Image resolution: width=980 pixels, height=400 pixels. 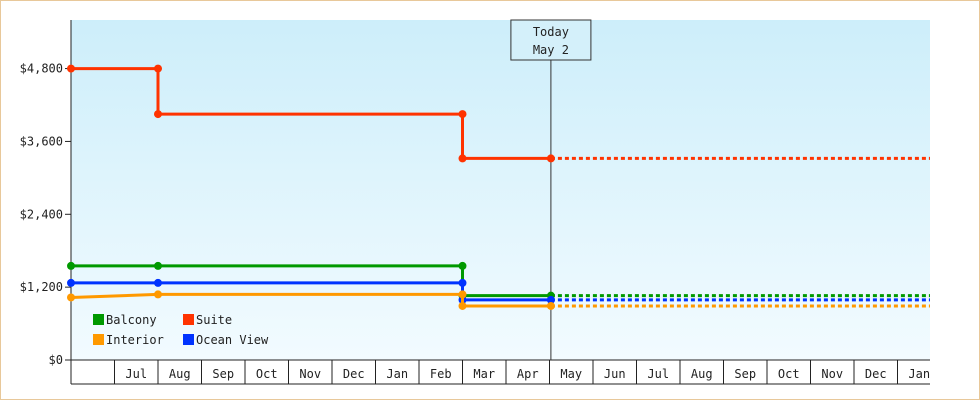 I want to click on month-label: Mar, so click(x=484, y=374).